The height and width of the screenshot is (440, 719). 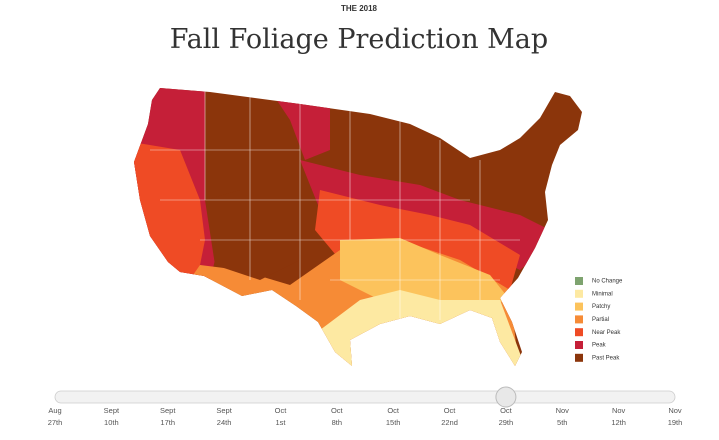 I want to click on legend-label: Partial, so click(x=600, y=320).